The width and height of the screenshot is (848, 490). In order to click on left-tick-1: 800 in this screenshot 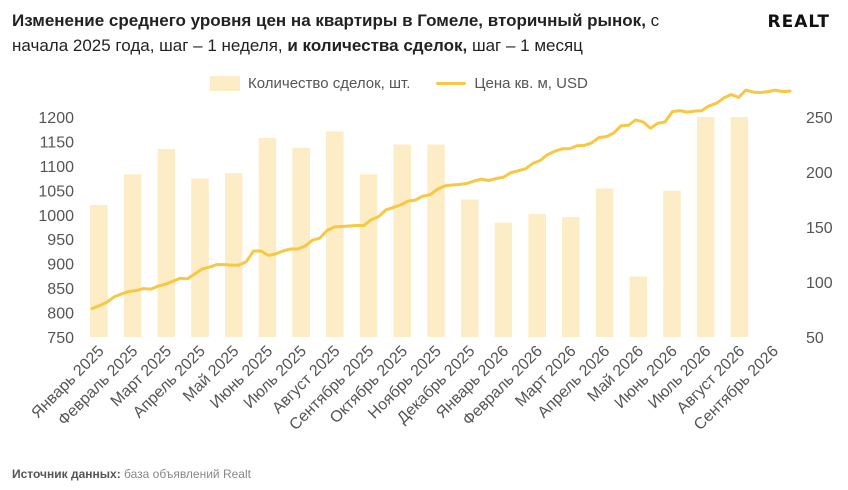, I will do `click(60, 314)`.